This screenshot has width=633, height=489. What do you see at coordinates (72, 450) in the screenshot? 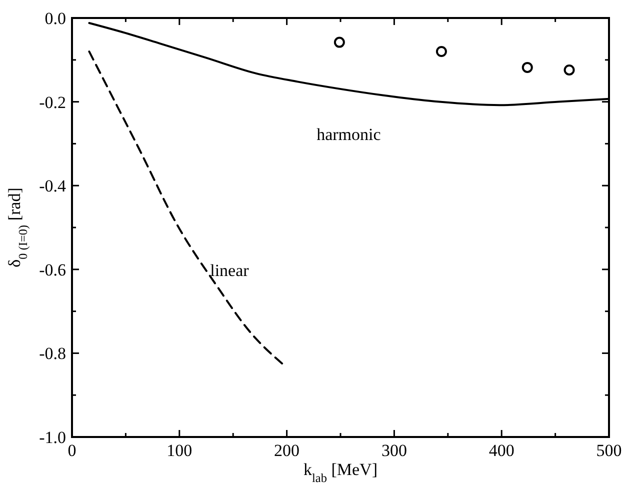
I see `x-tick-label: 0` at bounding box center [72, 450].